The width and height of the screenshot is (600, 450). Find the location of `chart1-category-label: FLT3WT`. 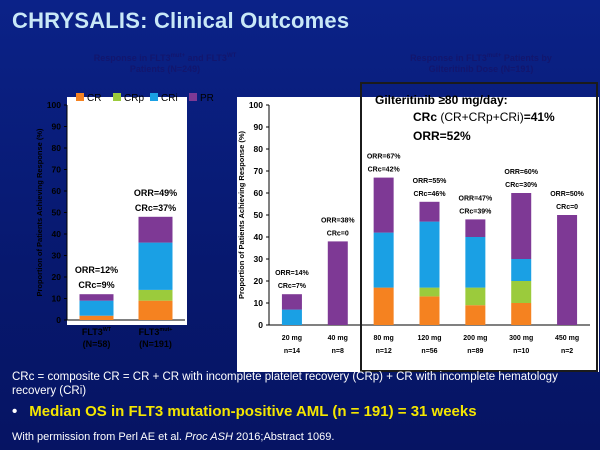

chart1-category-label: FLT3WT is located at coordinates (97, 332).